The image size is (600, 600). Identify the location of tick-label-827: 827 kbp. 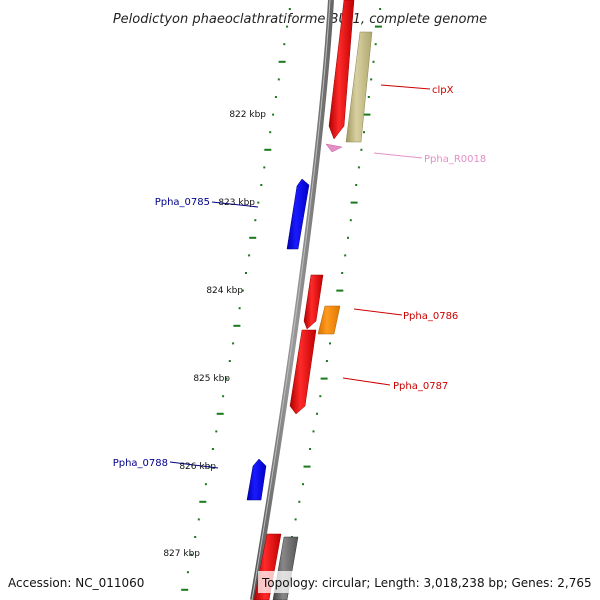
(181, 554).